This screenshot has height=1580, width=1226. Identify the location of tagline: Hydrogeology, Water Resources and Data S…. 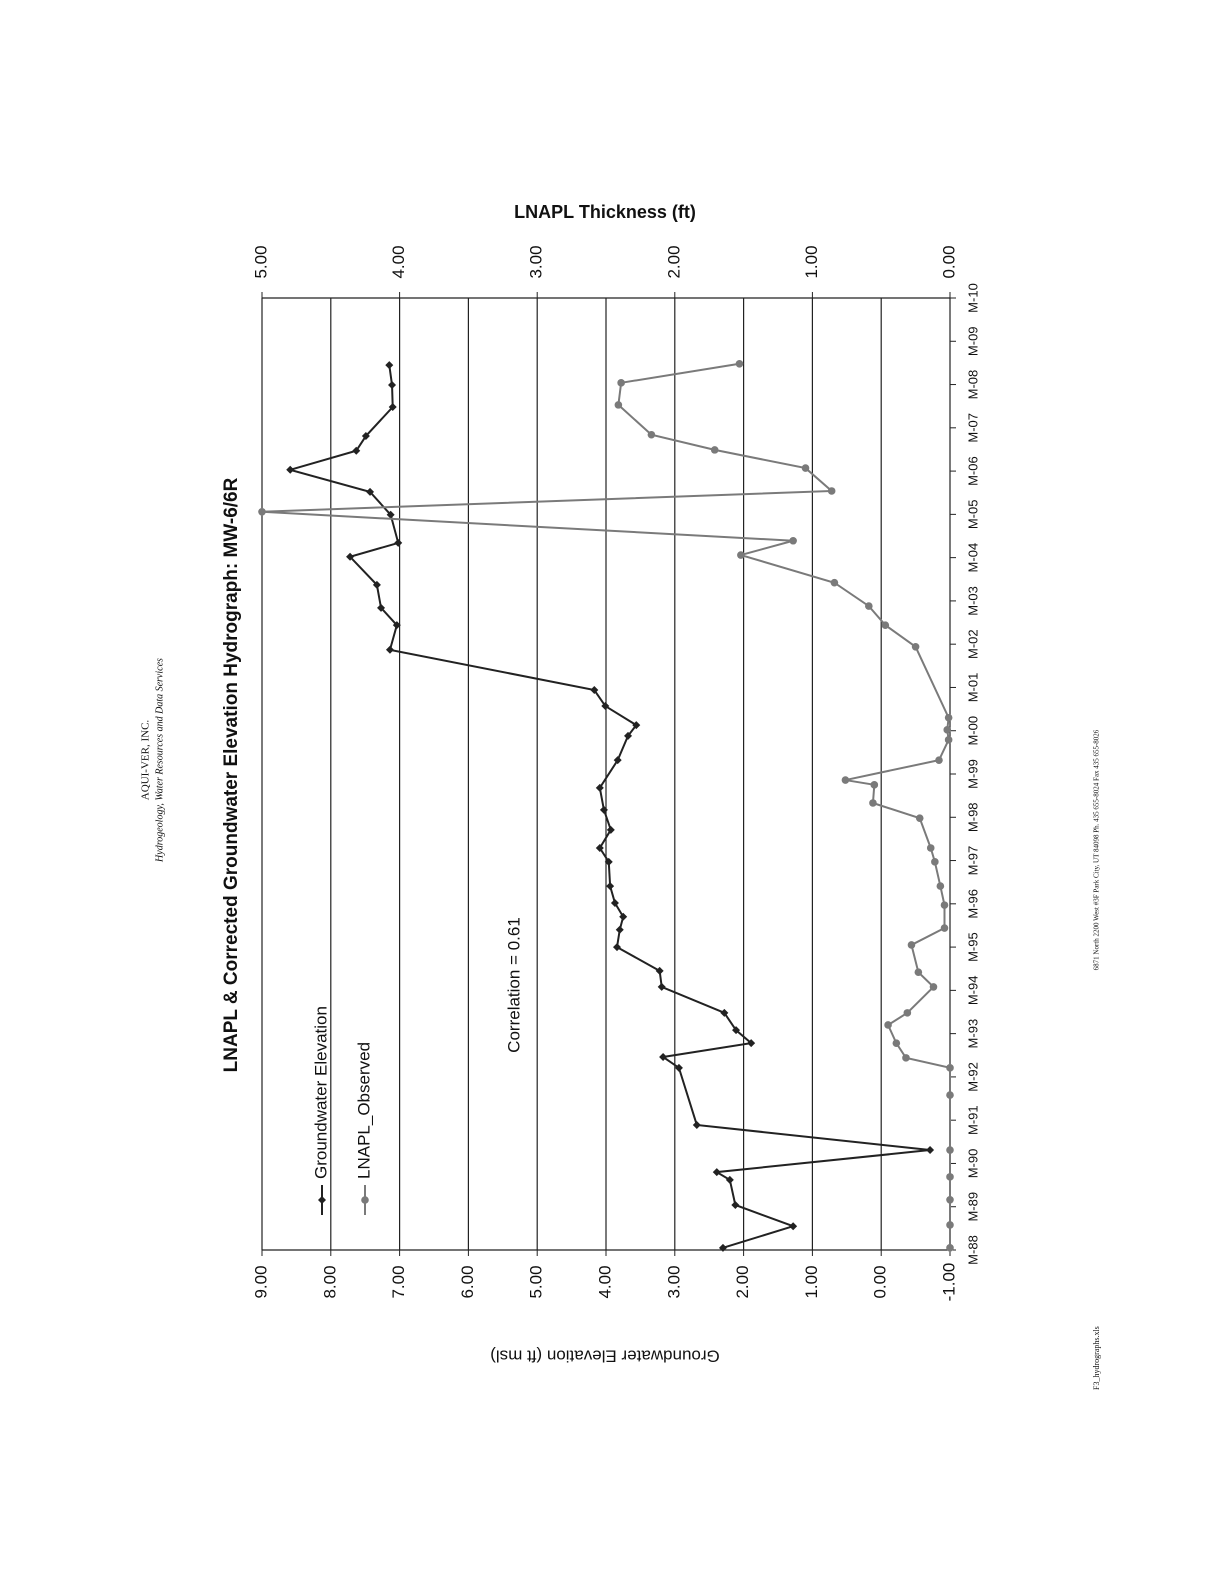
(159, 760).